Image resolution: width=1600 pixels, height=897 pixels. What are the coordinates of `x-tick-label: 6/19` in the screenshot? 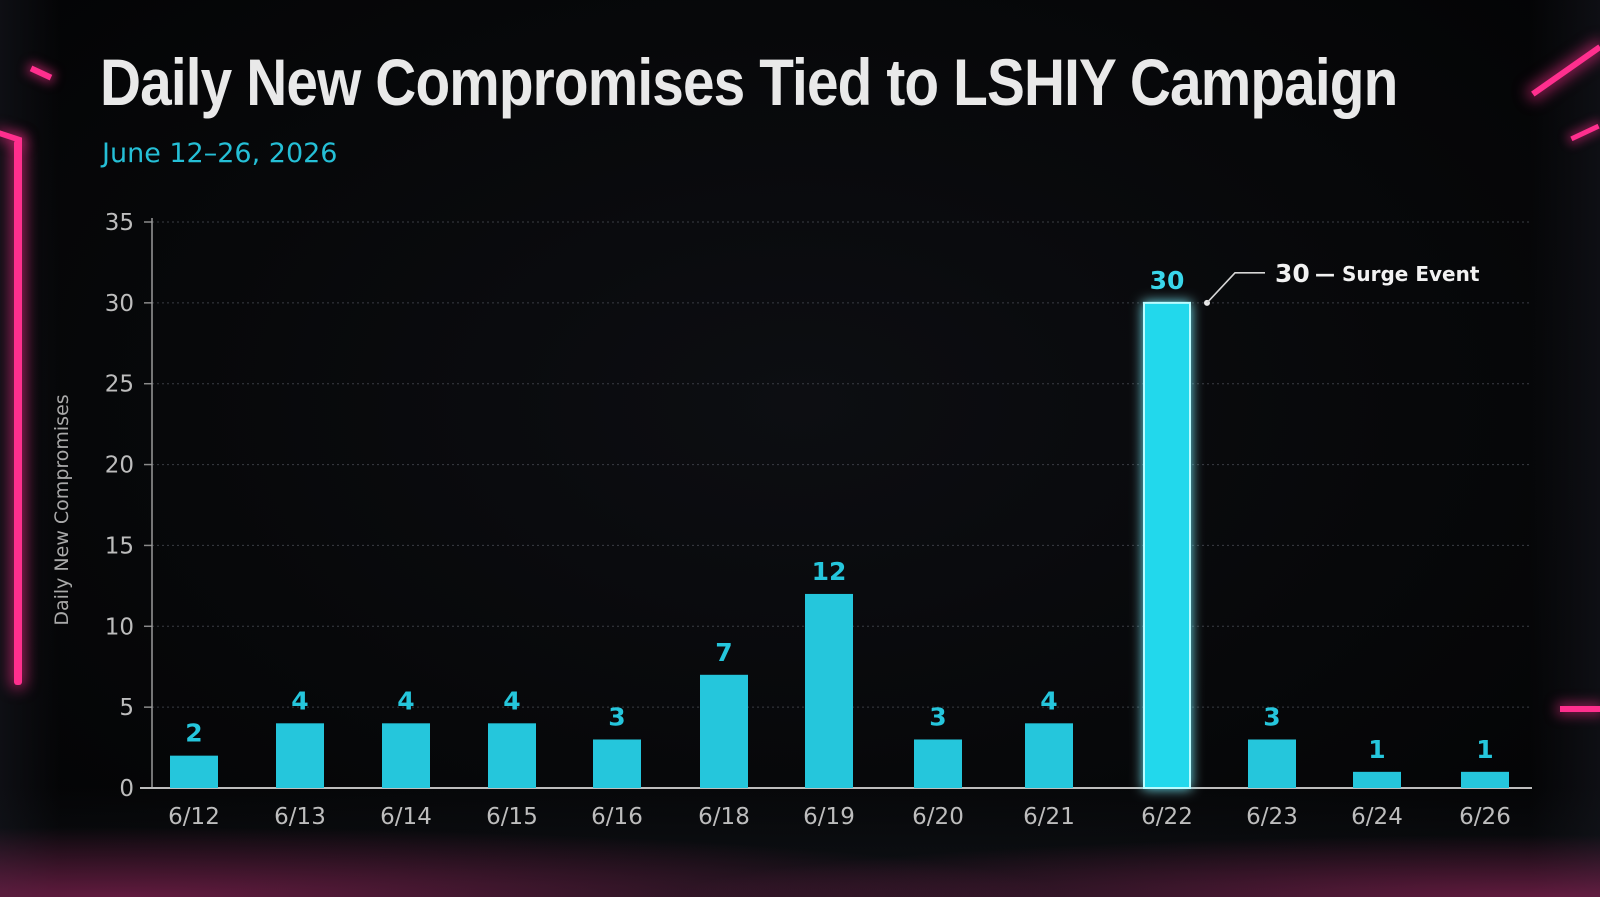 It's located at (829, 817).